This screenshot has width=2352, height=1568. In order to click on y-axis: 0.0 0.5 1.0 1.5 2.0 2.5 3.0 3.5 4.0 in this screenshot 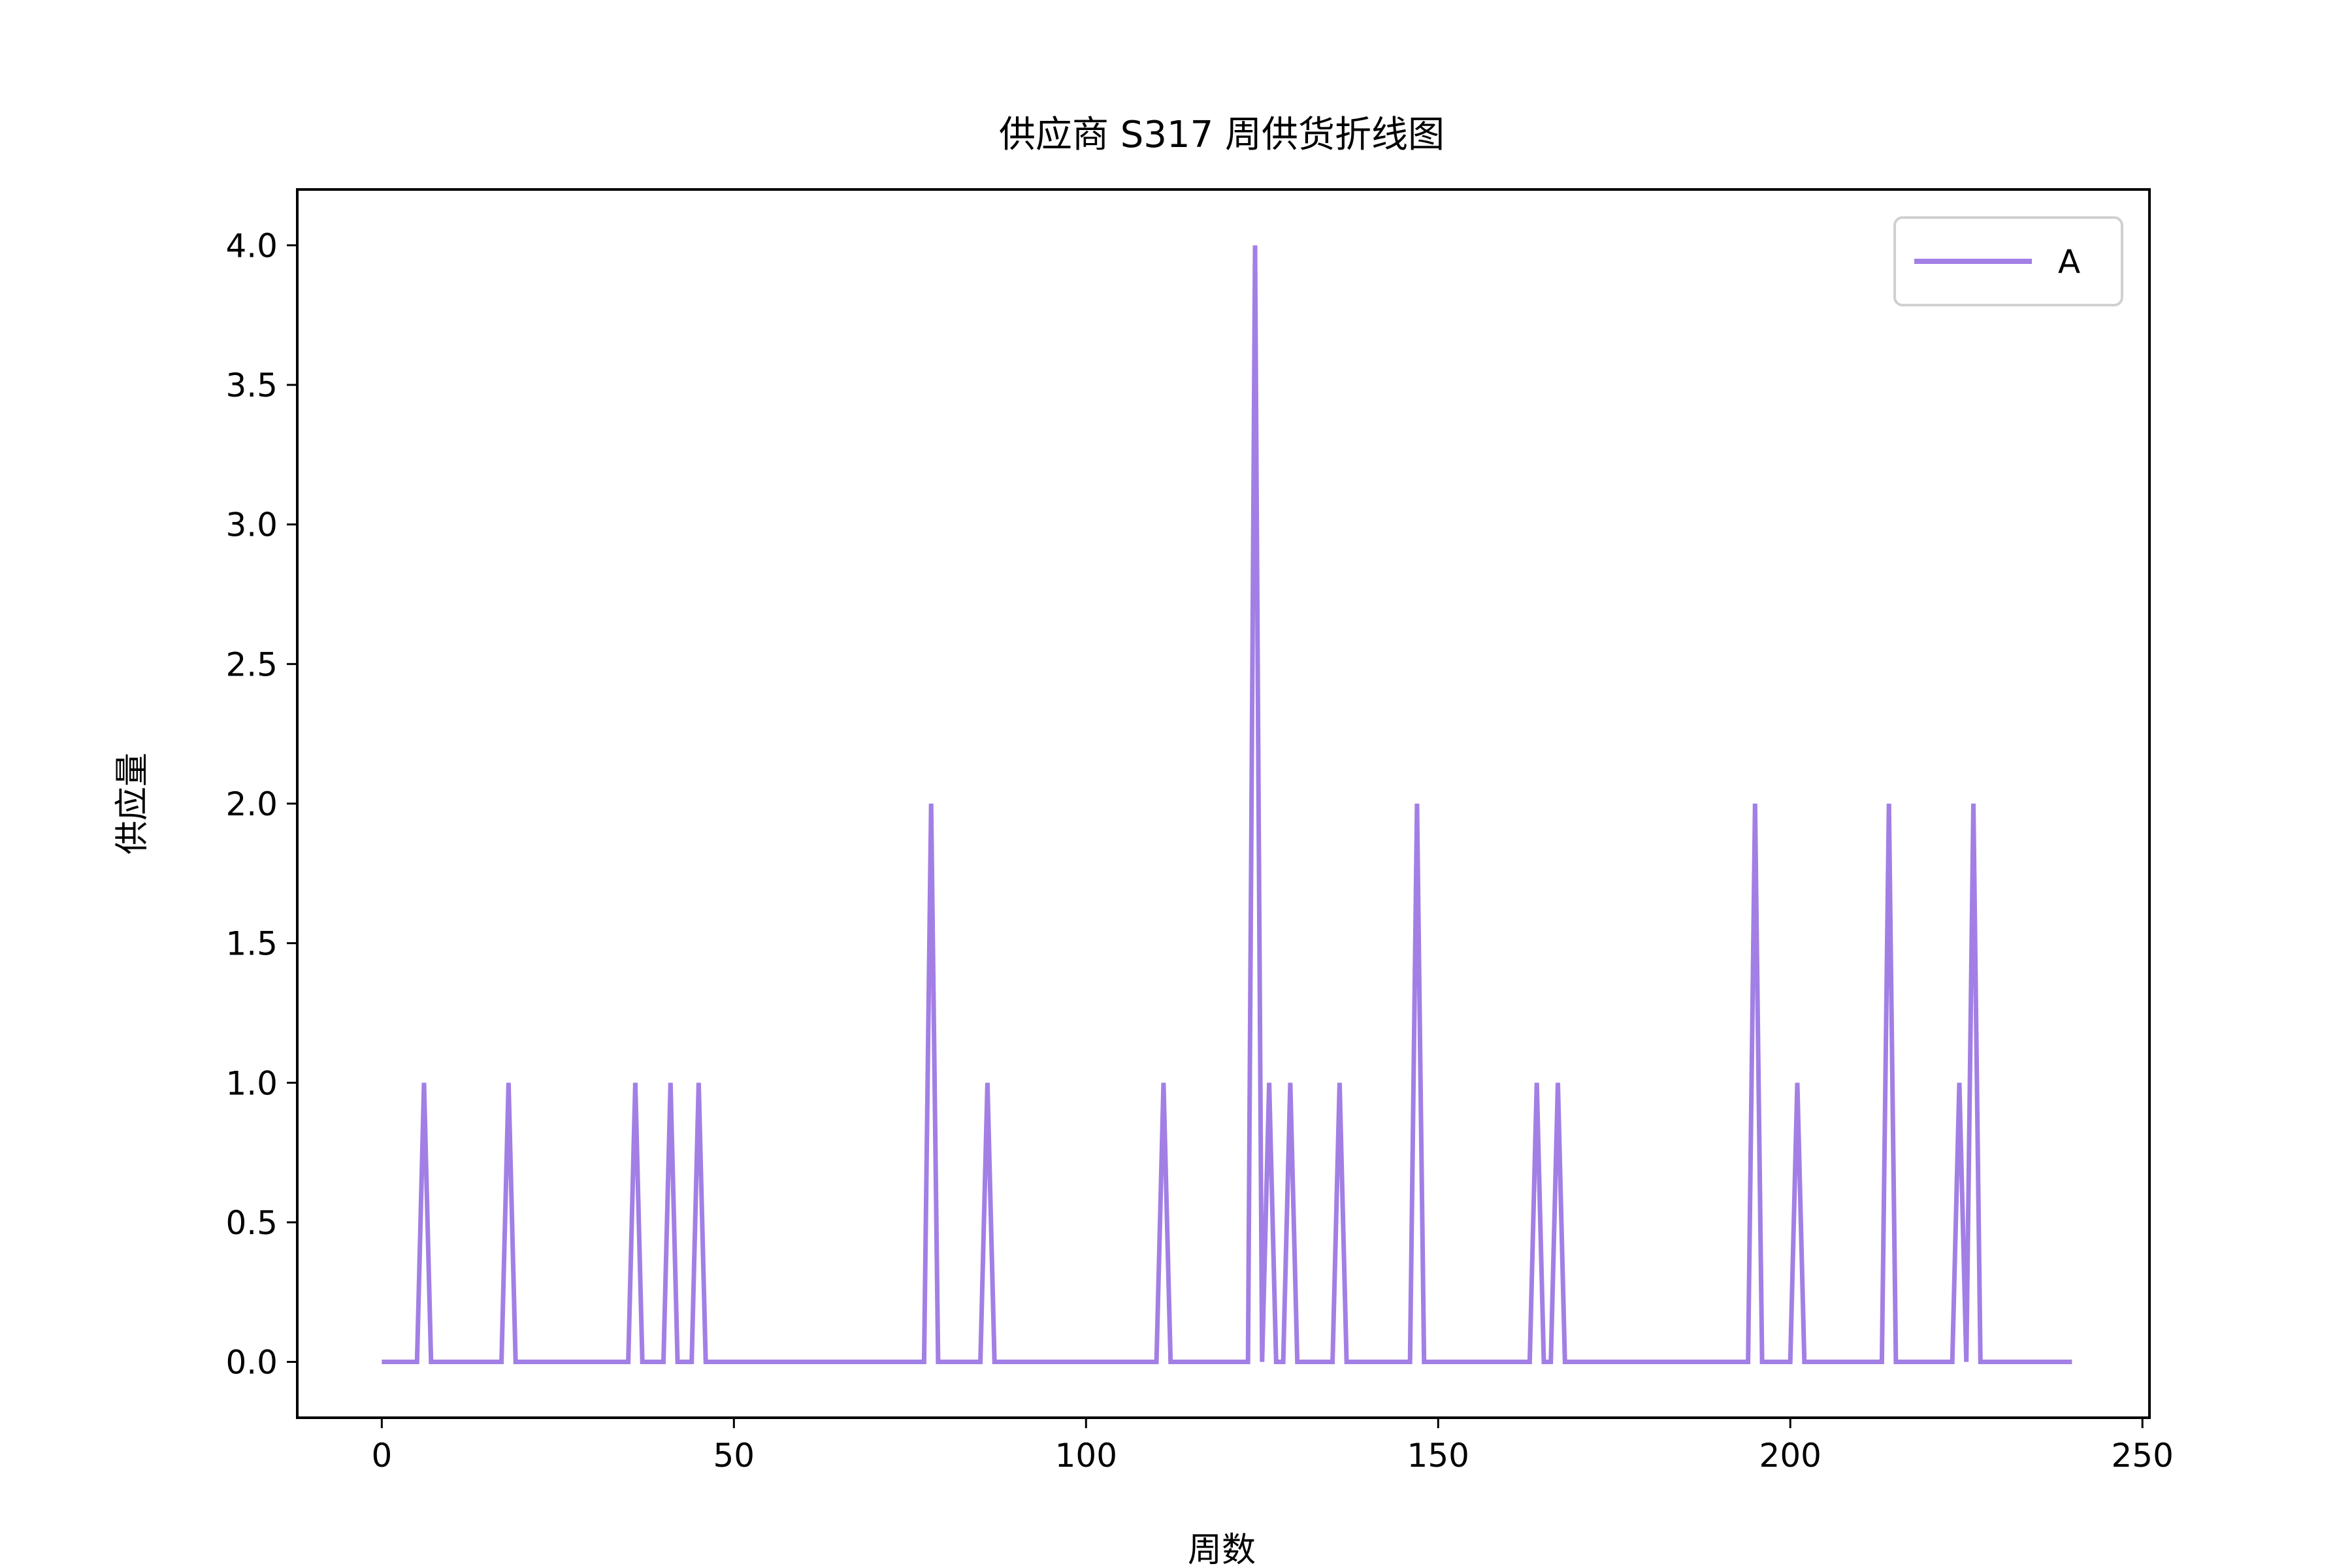, I will do `click(261, 804)`.